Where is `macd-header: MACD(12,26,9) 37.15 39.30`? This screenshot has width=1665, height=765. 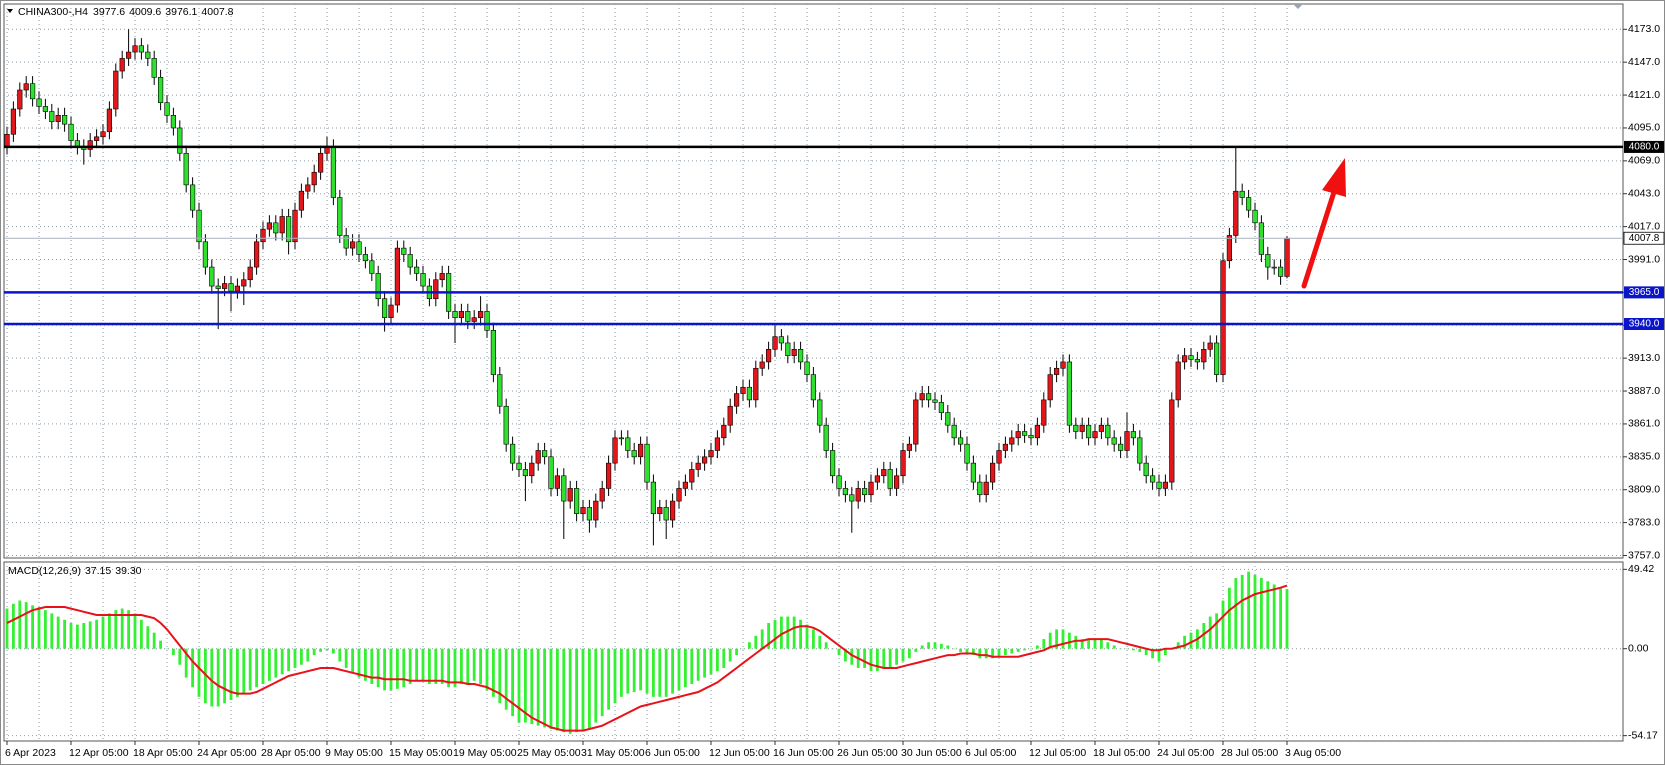
macd-header: MACD(12,26,9) 37.15 39.30 is located at coordinates (75, 571).